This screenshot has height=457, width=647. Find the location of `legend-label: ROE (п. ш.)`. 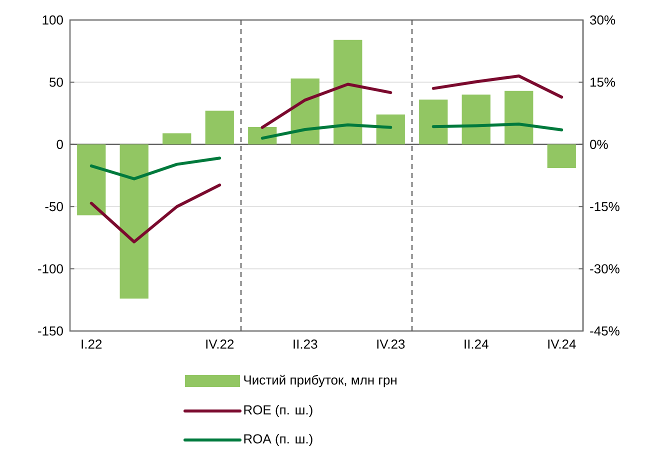

legend-label: ROE (п. ш.) is located at coordinates (278, 411).